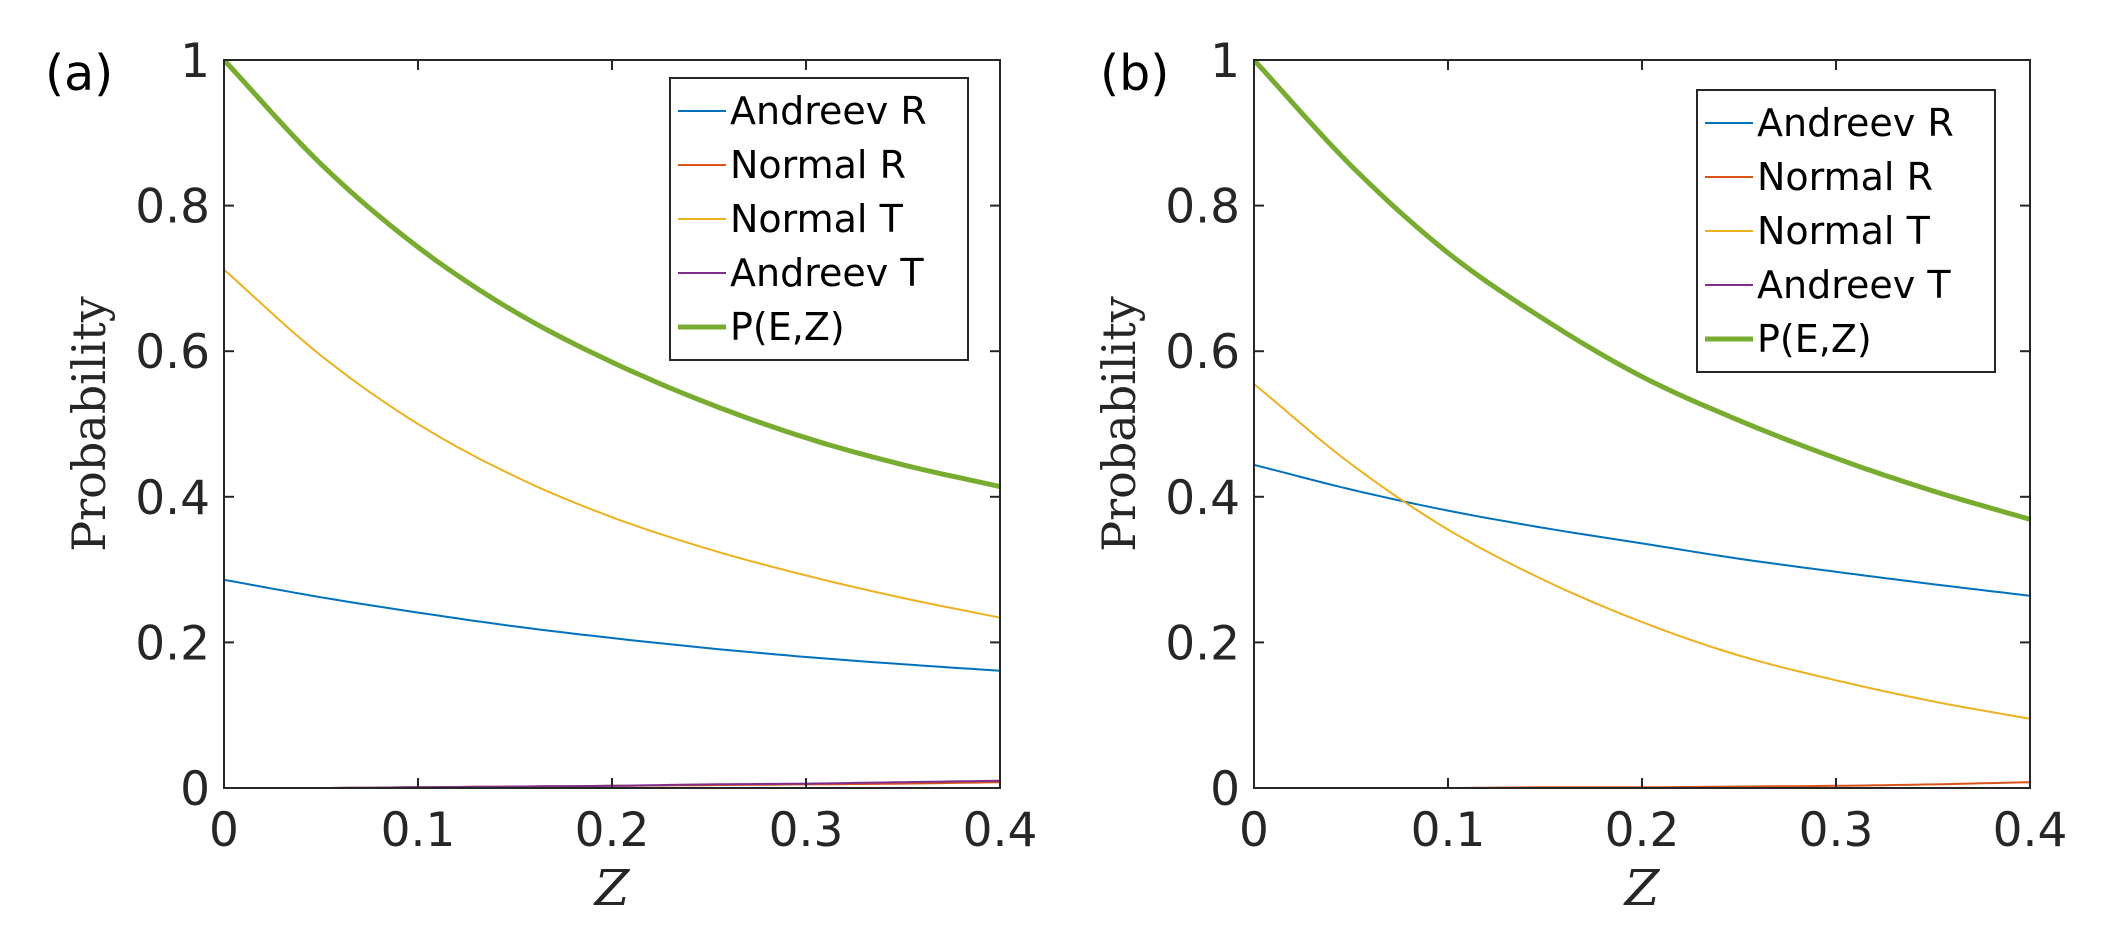 This screenshot has height=942, width=2108. Describe the element at coordinates (79, 73) in the screenshot. I see `panel-label: (a)` at that location.